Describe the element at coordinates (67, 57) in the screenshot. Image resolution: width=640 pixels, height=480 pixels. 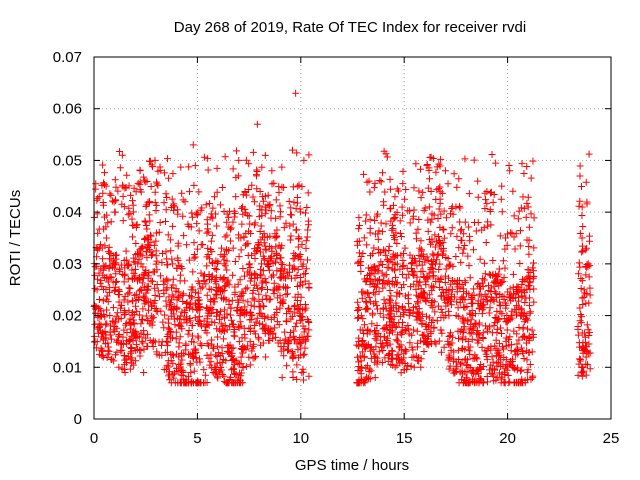
I see `y-tick-label: 0.07` at that location.